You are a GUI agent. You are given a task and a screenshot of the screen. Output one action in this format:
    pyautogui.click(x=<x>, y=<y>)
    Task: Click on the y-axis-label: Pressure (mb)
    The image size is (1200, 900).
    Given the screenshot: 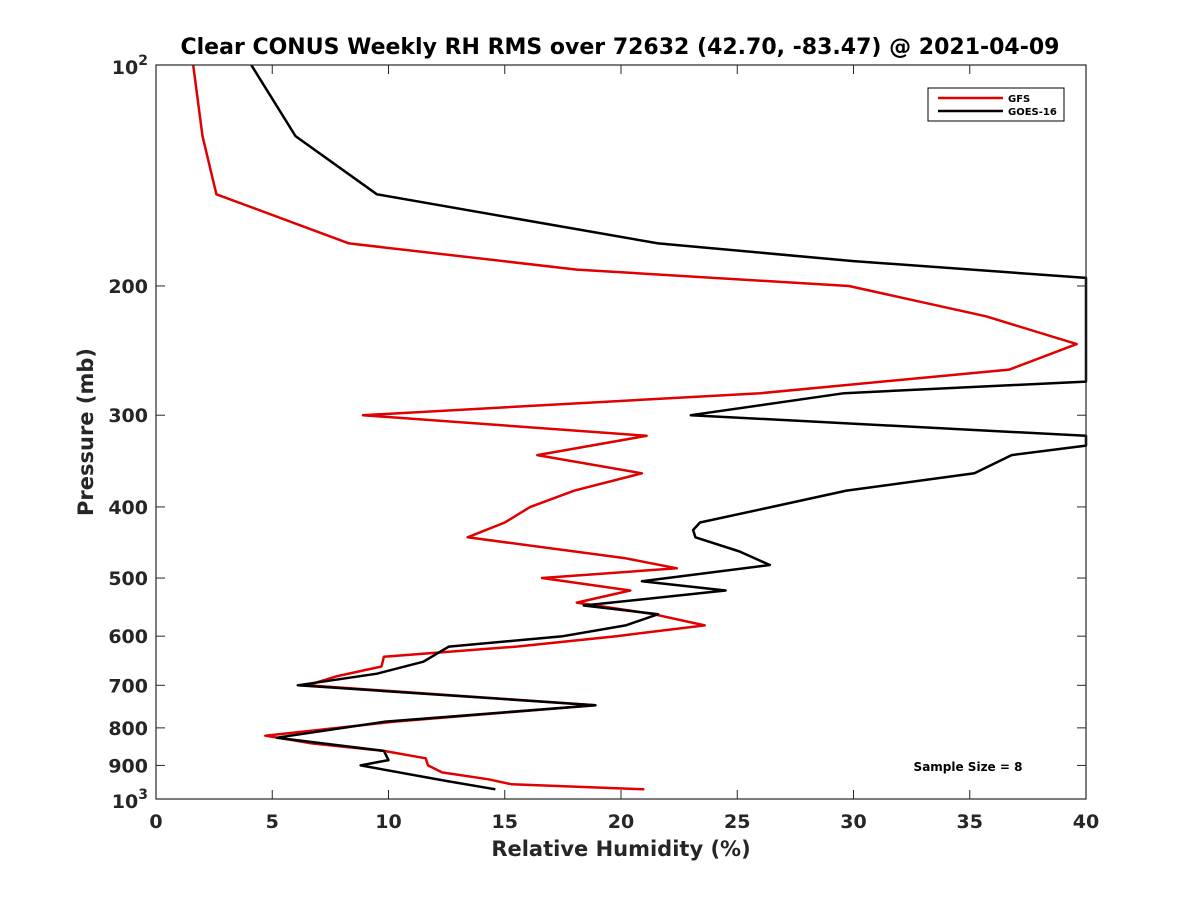 What is the action you would take?
    pyautogui.click(x=86, y=432)
    